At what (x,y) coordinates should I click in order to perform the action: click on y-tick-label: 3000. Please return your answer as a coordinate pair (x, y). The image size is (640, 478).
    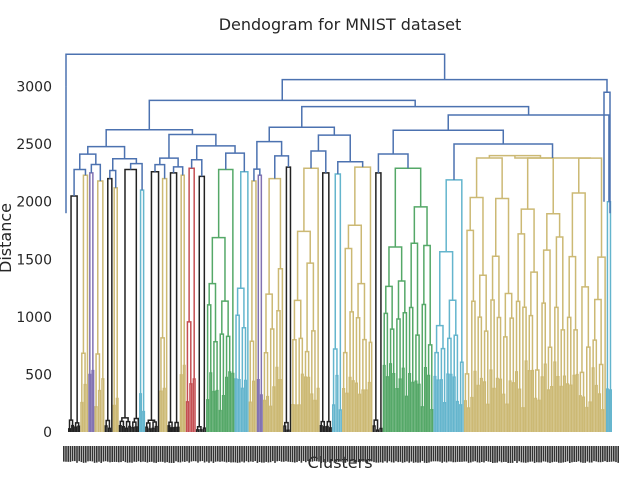
    Looking at the image, I should click on (34, 88).